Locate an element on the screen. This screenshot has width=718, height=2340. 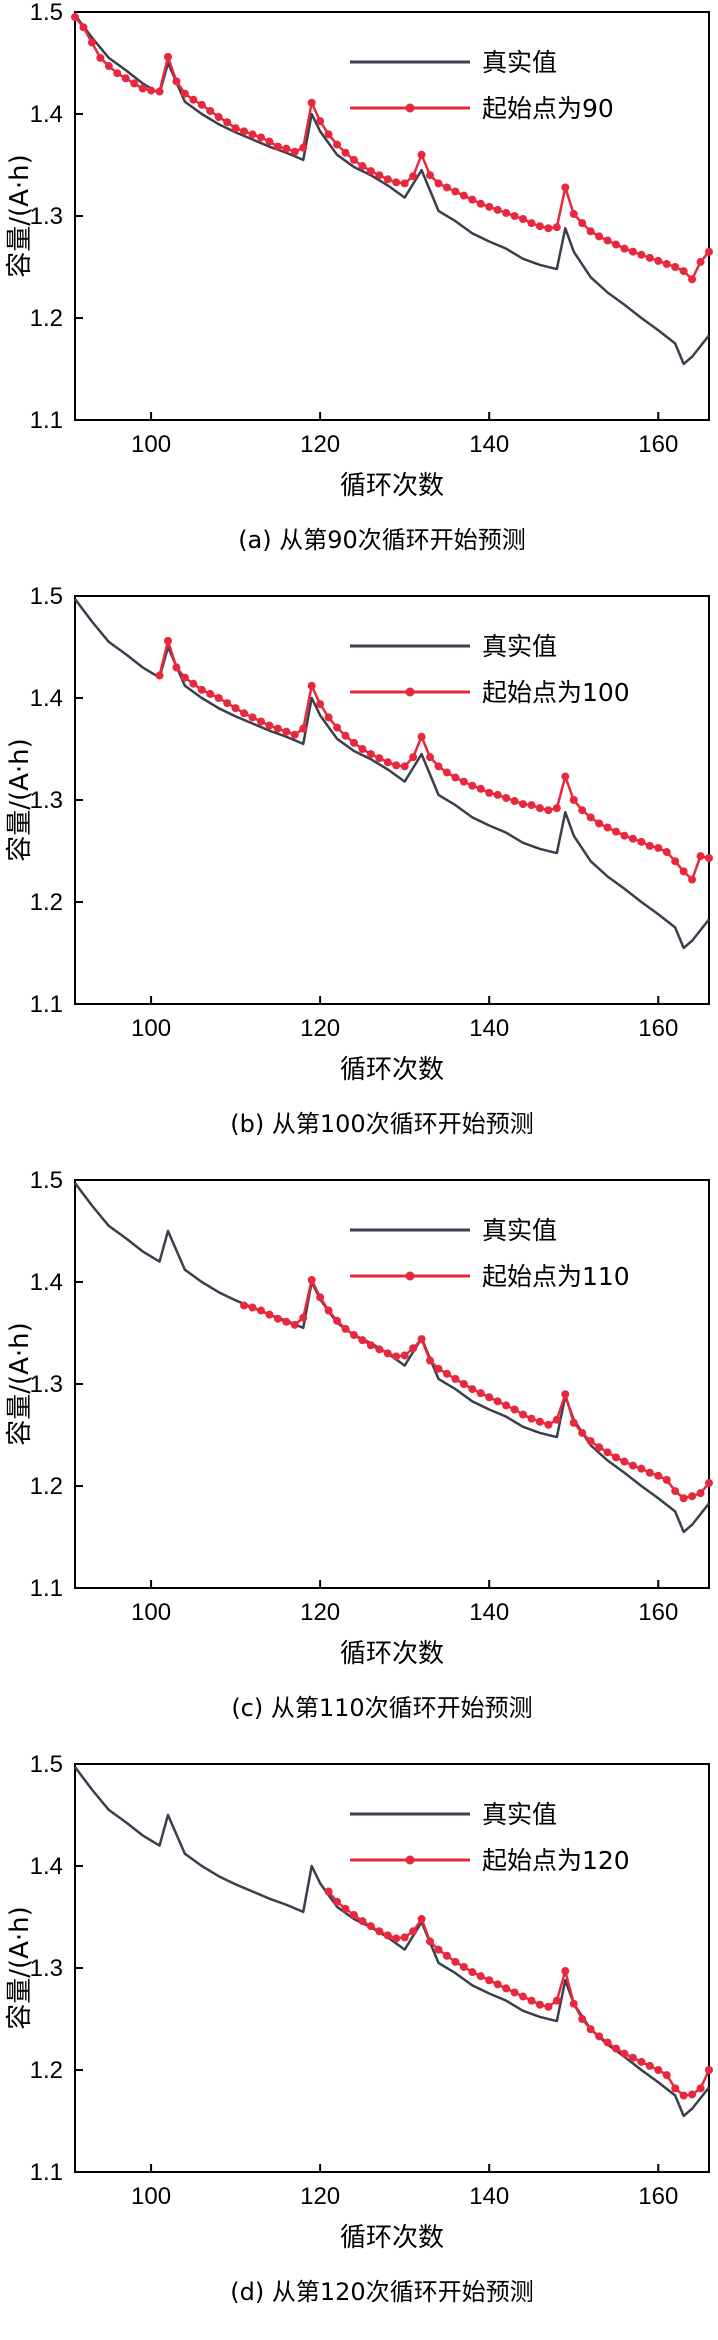
x-tick-label: 140 is located at coordinates (489, 1028).